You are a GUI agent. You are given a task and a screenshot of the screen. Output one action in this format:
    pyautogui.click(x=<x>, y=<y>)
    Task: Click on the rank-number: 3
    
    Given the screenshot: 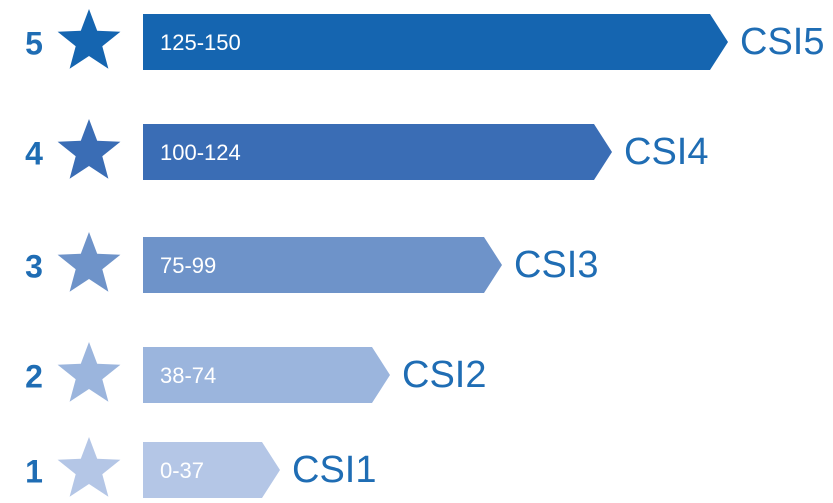 What is the action you would take?
    pyautogui.click(x=34, y=266)
    